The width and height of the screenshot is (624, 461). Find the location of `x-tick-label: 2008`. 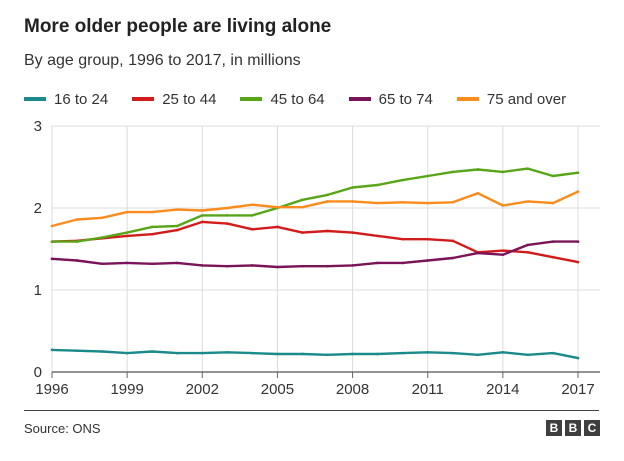

x-tick-label: 2008 is located at coordinates (352, 389).